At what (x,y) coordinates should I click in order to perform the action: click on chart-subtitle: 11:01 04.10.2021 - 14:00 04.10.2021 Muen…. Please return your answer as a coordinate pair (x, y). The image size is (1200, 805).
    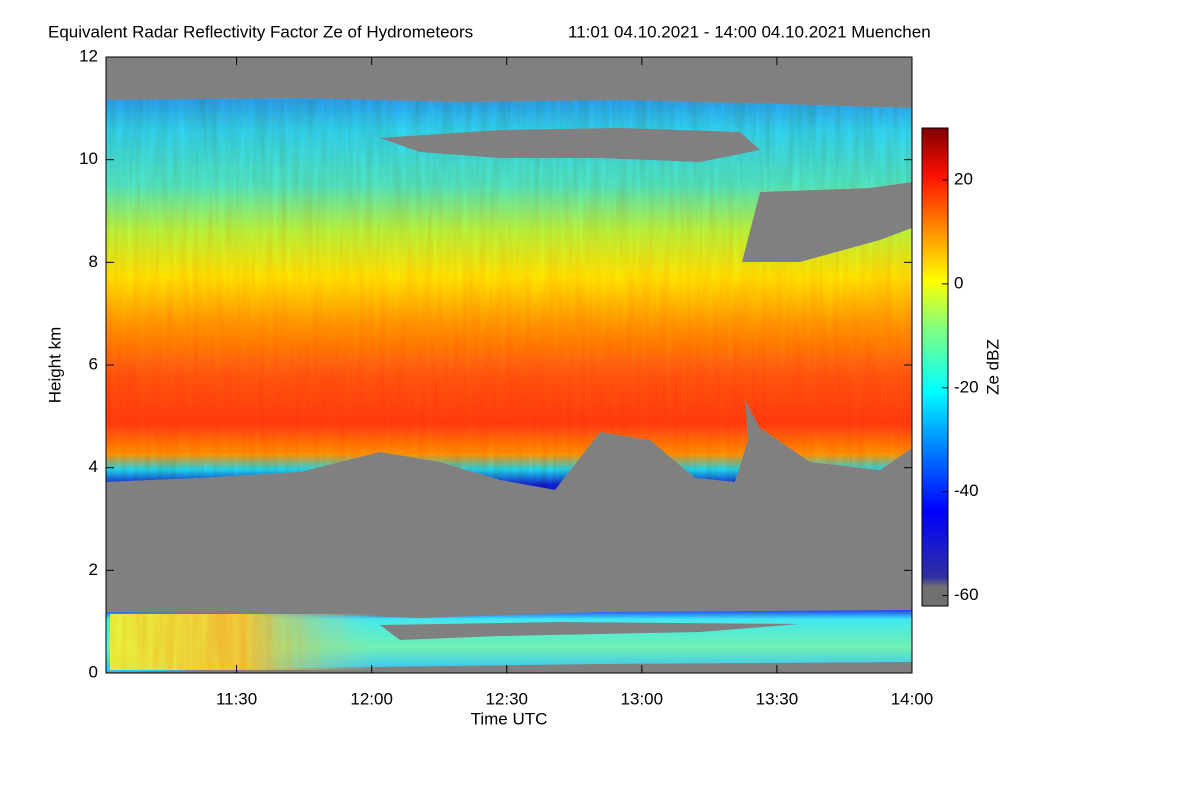
    Looking at the image, I should click on (749, 31).